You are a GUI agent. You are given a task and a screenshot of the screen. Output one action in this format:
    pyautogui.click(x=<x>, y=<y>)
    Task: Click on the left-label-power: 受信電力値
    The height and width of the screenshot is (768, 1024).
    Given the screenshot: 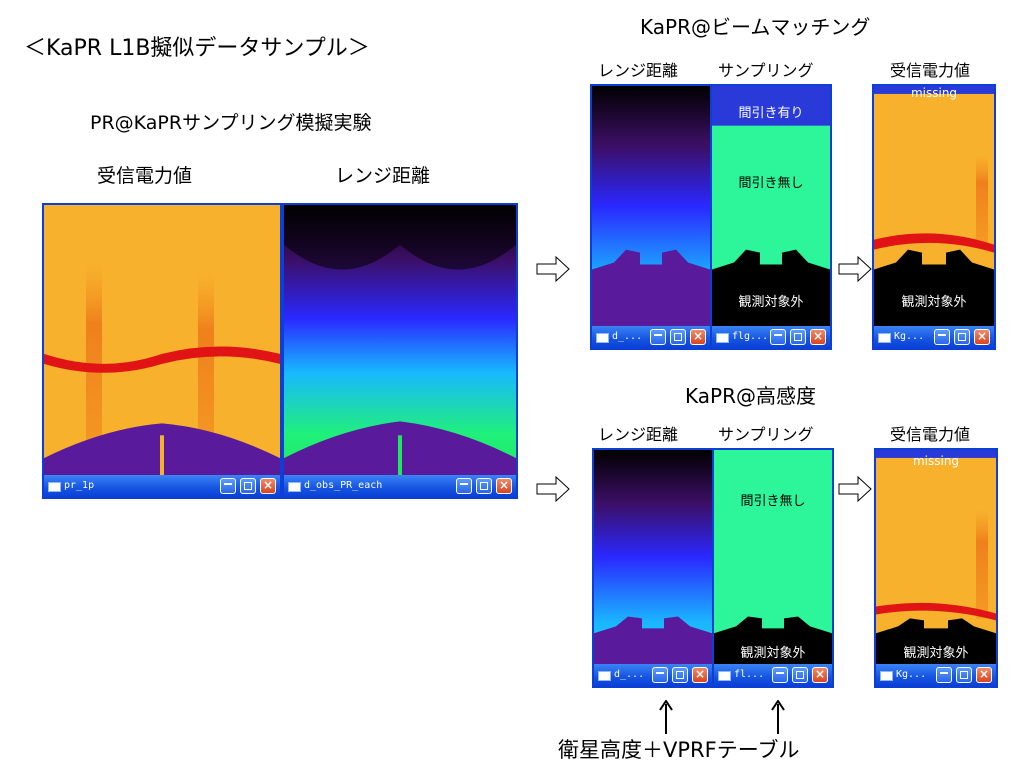 What is the action you would take?
    pyautogui.click(x=145, y=176)
    